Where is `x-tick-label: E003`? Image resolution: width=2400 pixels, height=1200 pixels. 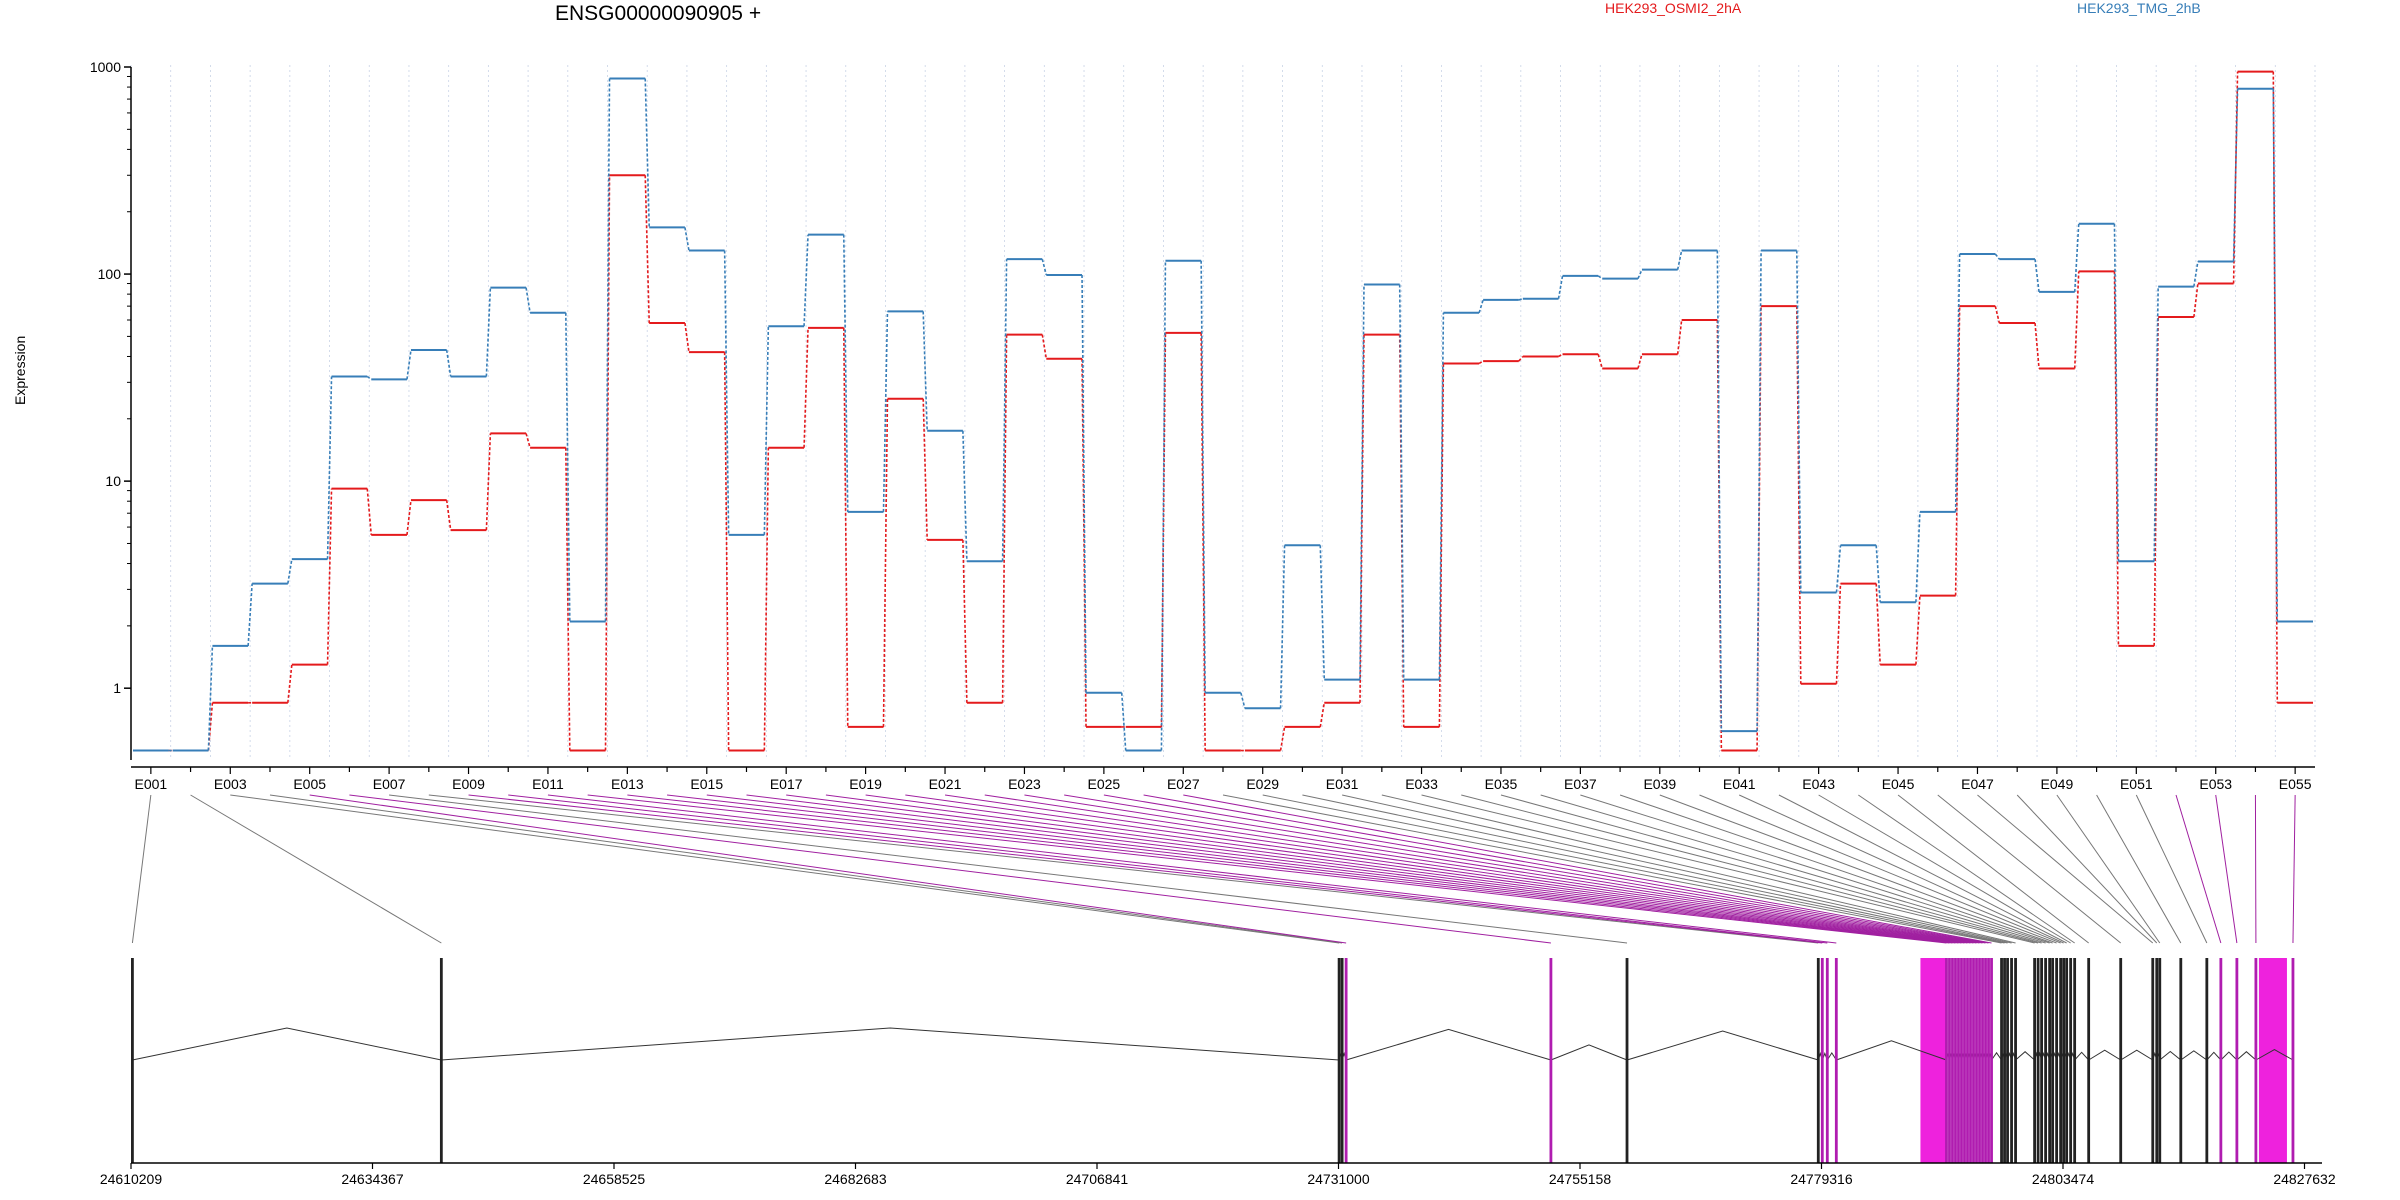
x-tick-label: E003 is located at coordinates (230, 784).